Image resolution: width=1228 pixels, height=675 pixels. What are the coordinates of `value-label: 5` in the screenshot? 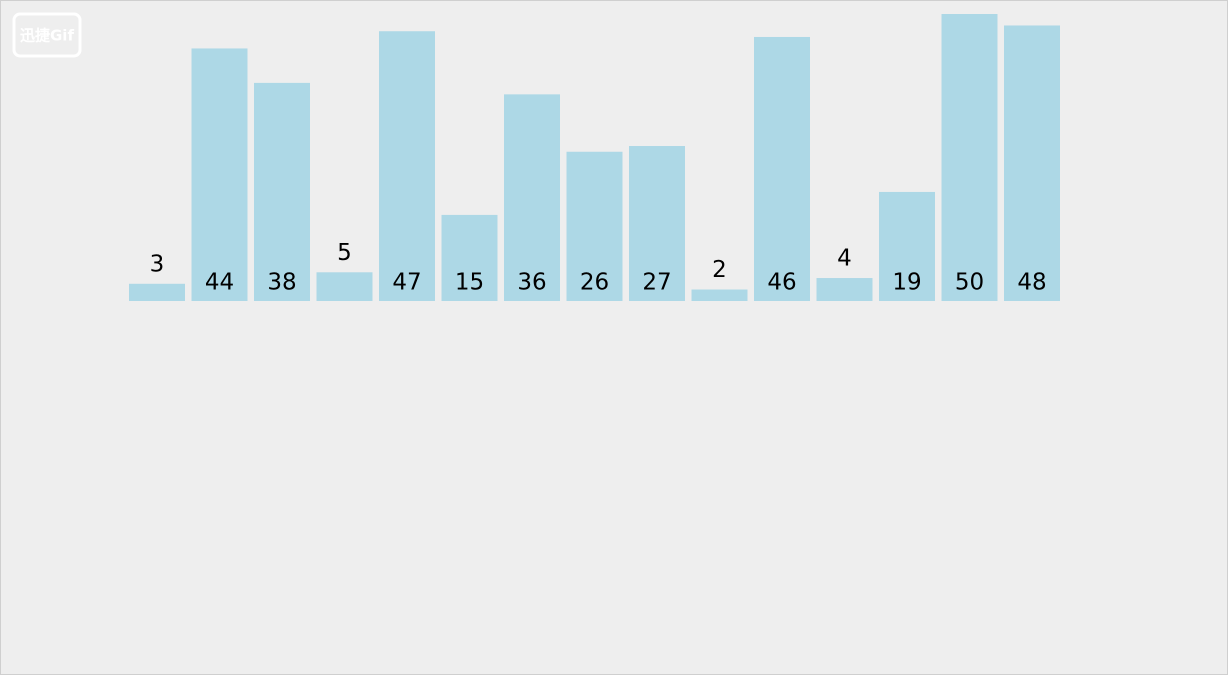 It's located at (344, 253).